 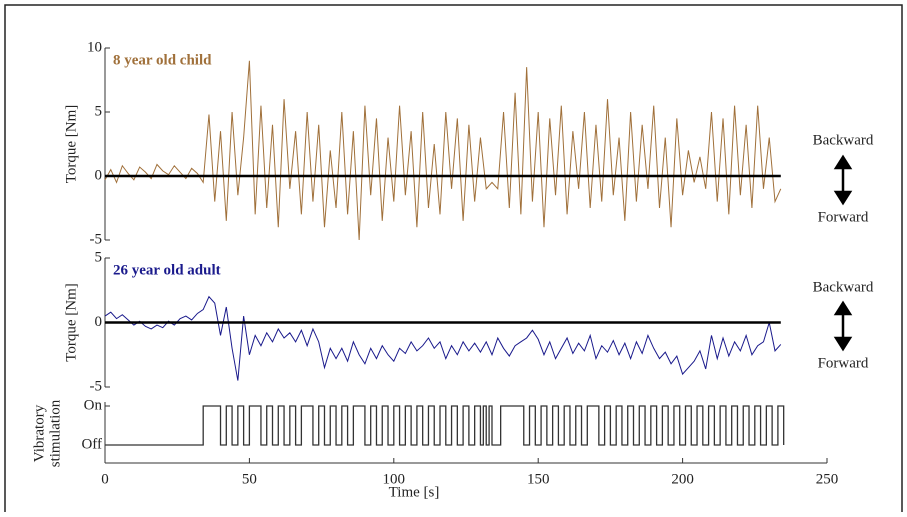 What do you see at coordinates (105, 479) in the screenshot?
I see `x-tick-label: 0` at bounding box center [105, 479].